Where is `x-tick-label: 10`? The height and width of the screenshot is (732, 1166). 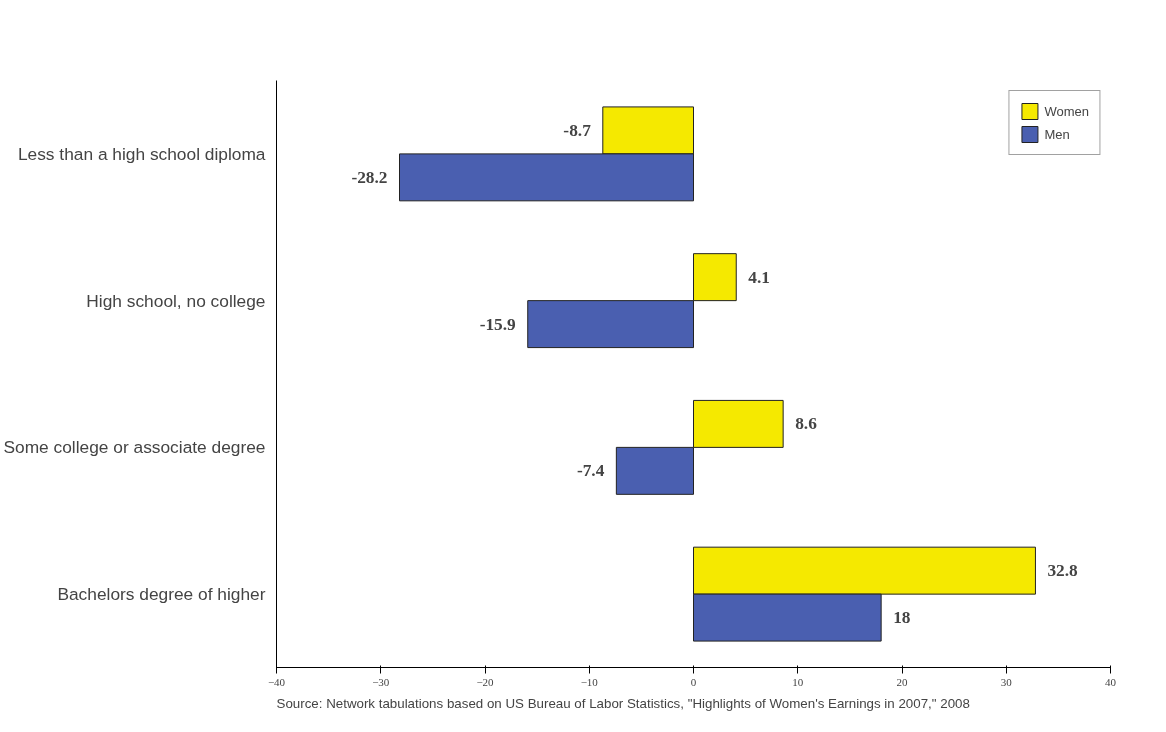
x-tick-label: 10 is located at coordinates (798, 681).